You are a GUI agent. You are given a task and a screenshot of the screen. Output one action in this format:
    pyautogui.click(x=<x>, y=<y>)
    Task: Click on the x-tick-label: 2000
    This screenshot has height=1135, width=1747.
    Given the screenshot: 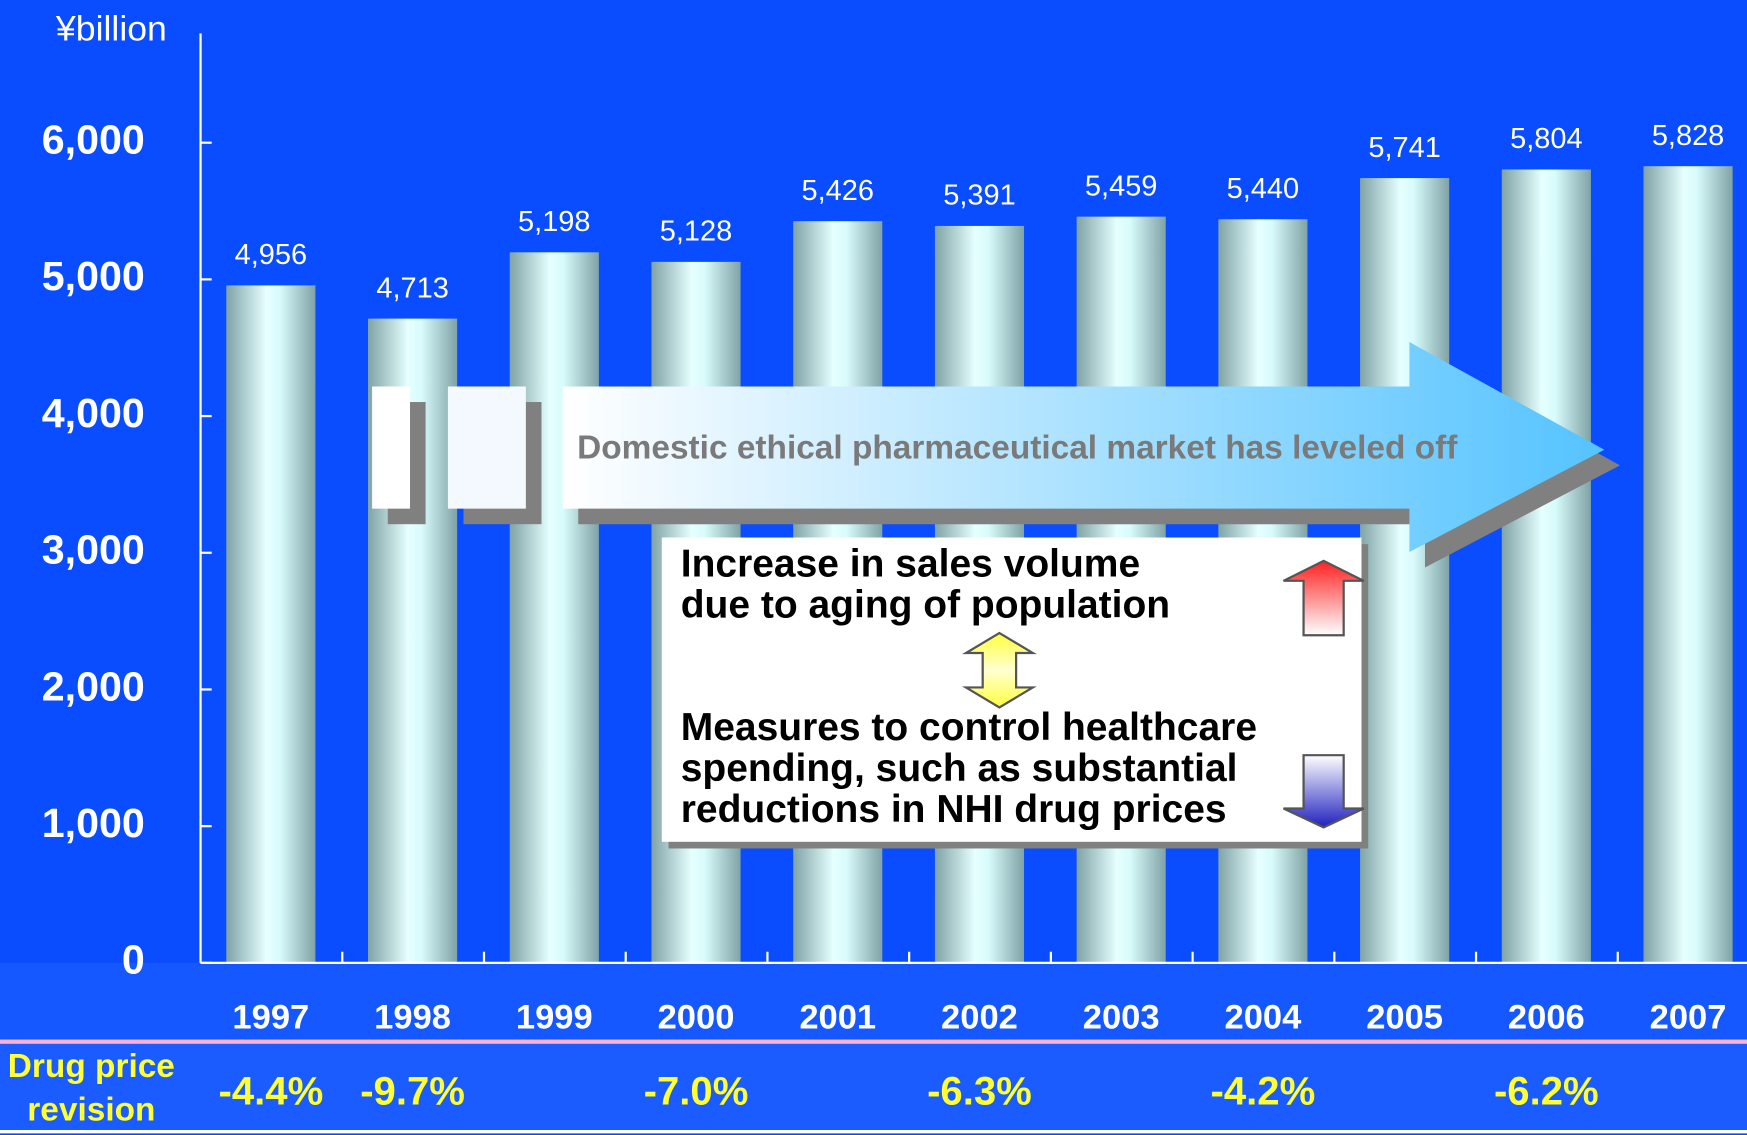 What is the action you would take?
    pyautogui.click(x=696, y=1018)
    